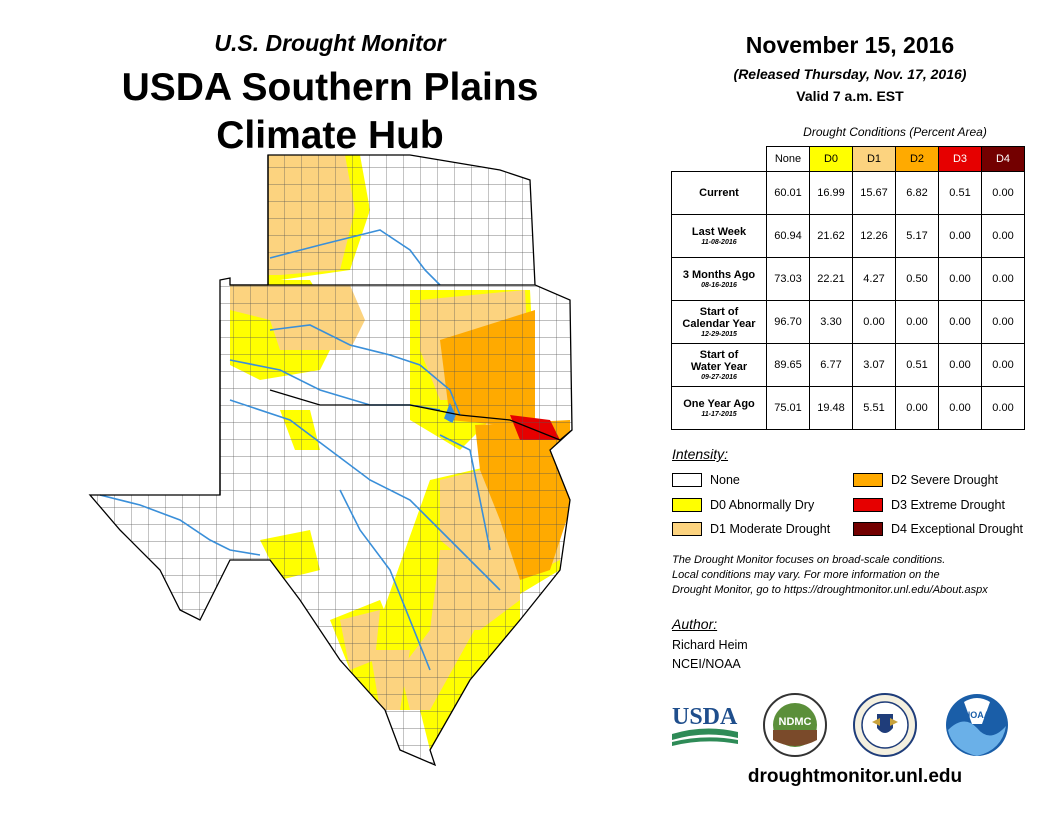 The image size is (1056, 816). Describe the element at coordinates (788, 279) in the screenshot. I see `table-cell: 73.03` at that location.